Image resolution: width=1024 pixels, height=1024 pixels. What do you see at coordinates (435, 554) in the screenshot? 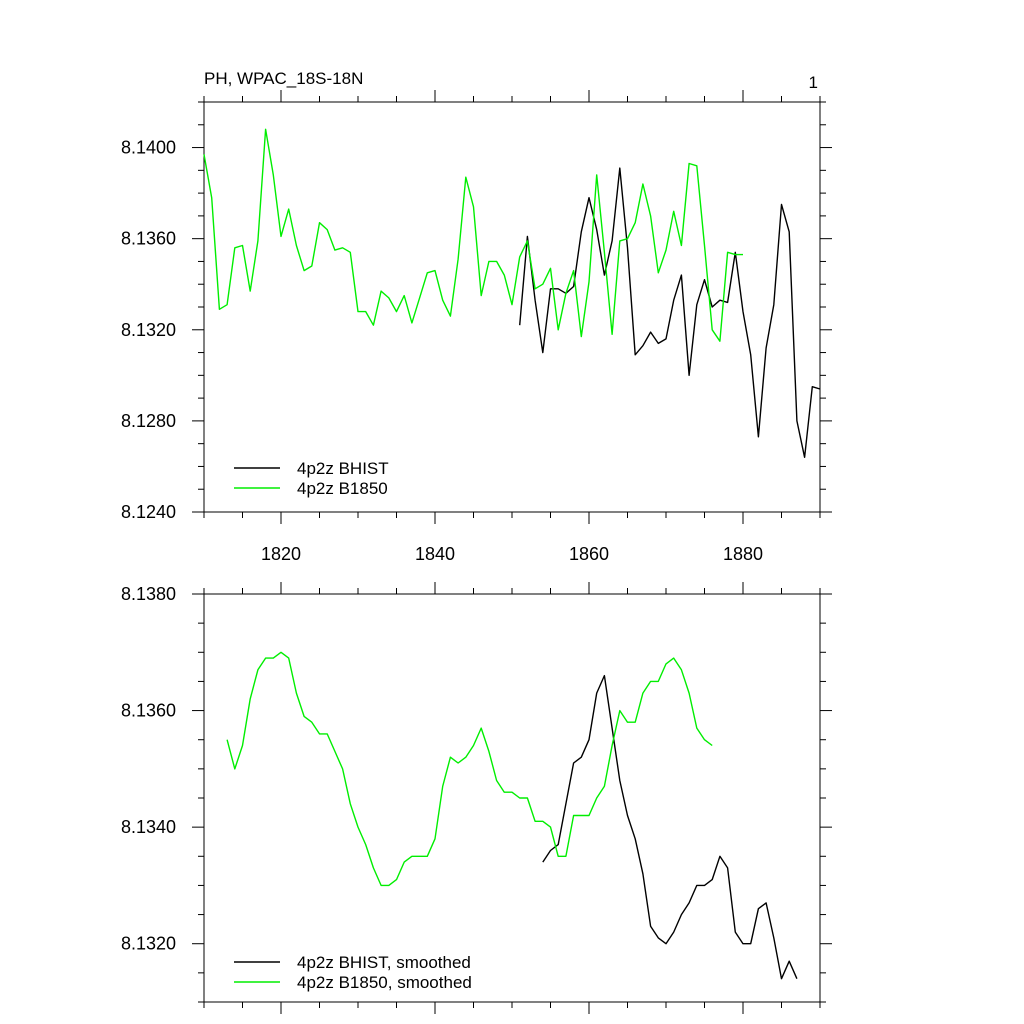
I see `x-tick-label: 1840` at bounding box center [435, 554].